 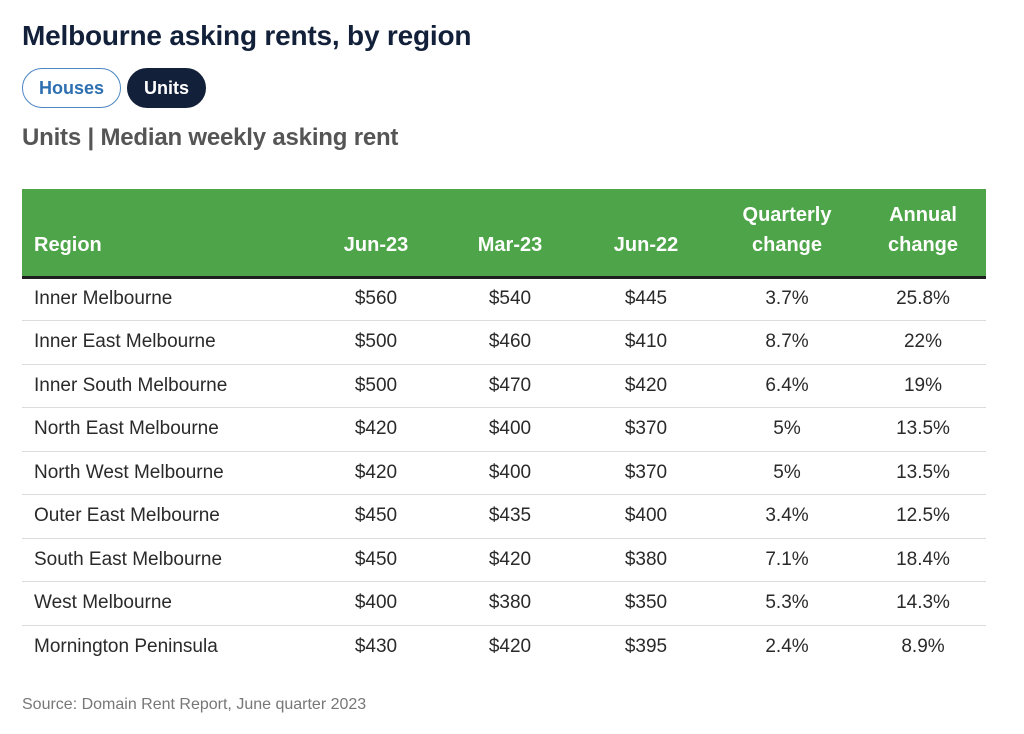 I want to click on table-row: Inner Melbourne $560 $540 $445 3.7% 25.8%, so click(x=504, y=299).